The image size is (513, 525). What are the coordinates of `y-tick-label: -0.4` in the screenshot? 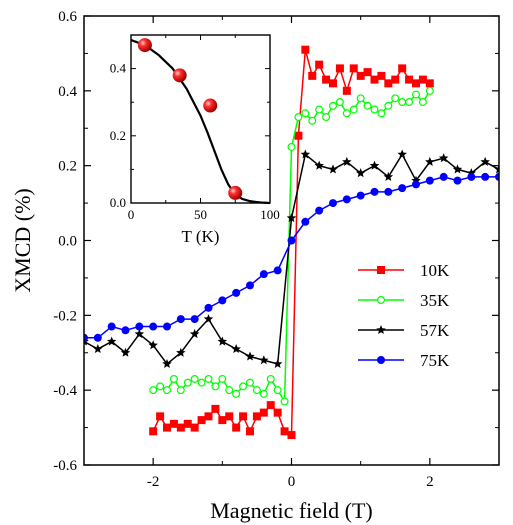 It's located at (65, 391).